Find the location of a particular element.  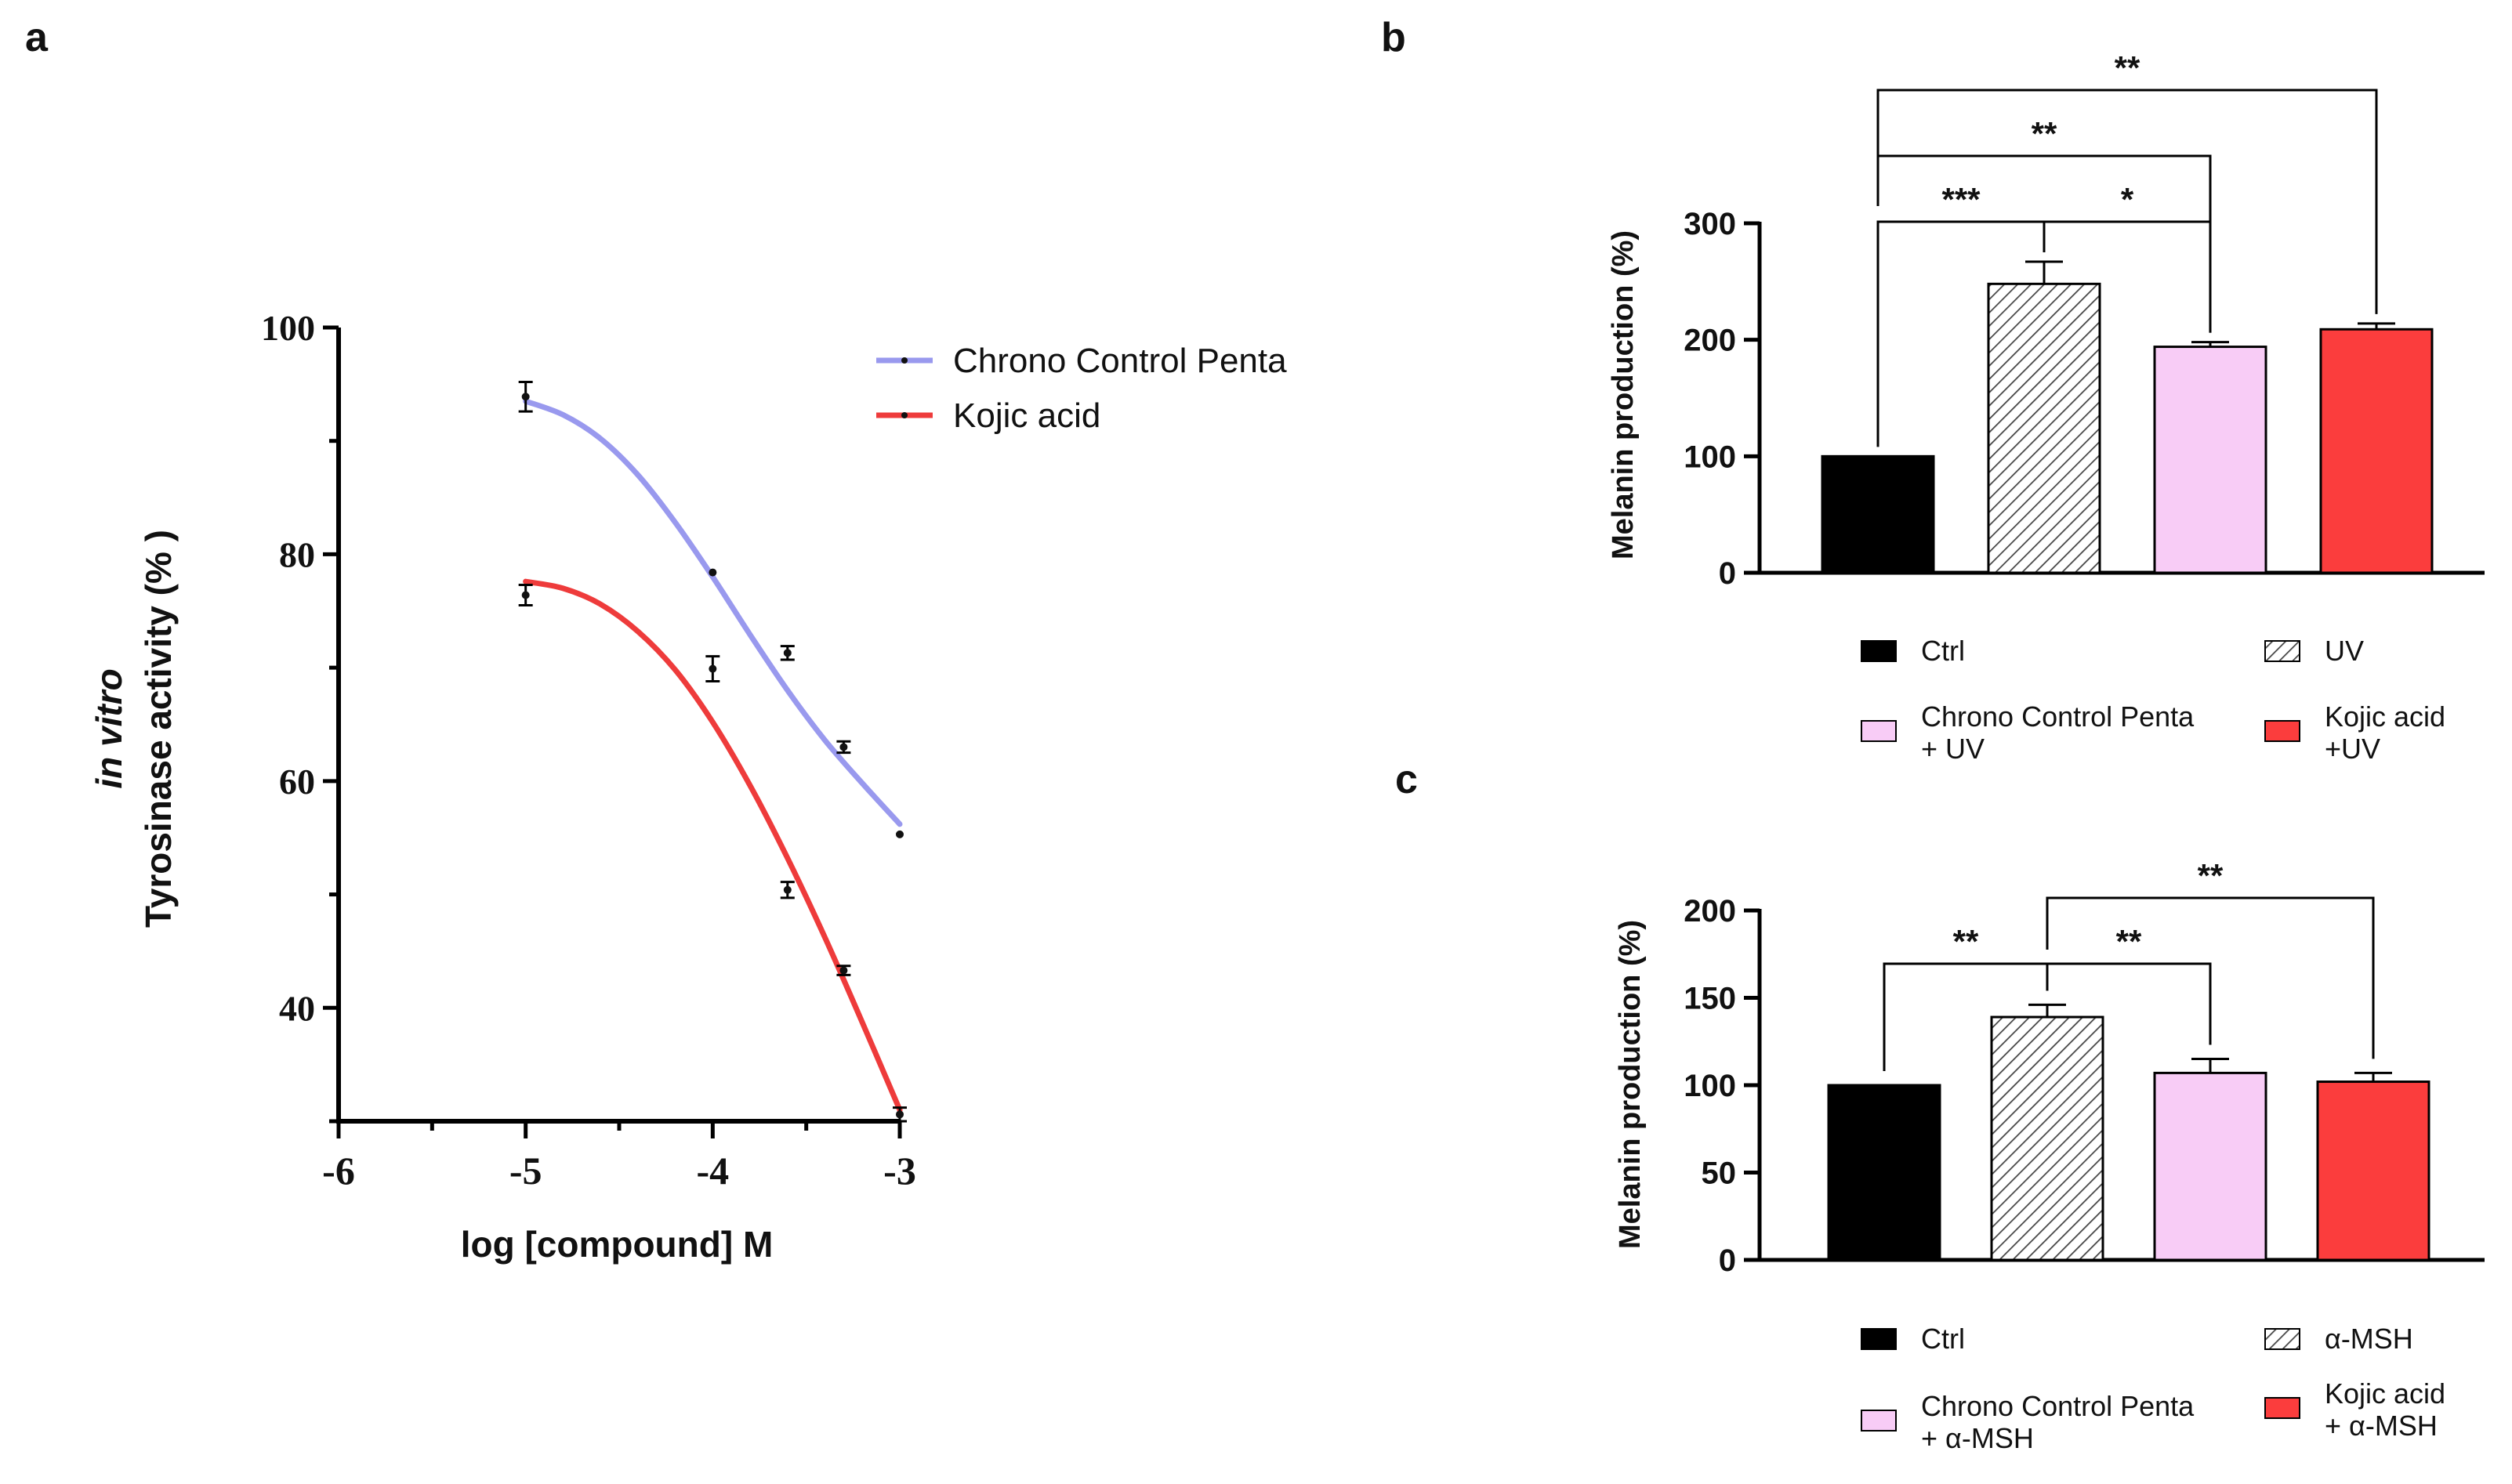

a-y-tick-label: 40 is located at coordinates (297, 1008).